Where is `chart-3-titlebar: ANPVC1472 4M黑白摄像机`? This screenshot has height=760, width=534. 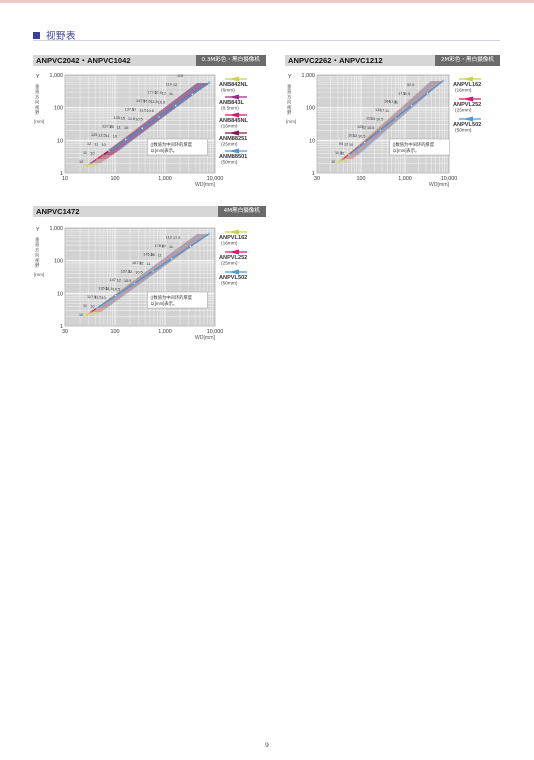 chart-3-titlebar: ANPVC1472 4M黑白摄像机 is located at coordinates (149, 211).